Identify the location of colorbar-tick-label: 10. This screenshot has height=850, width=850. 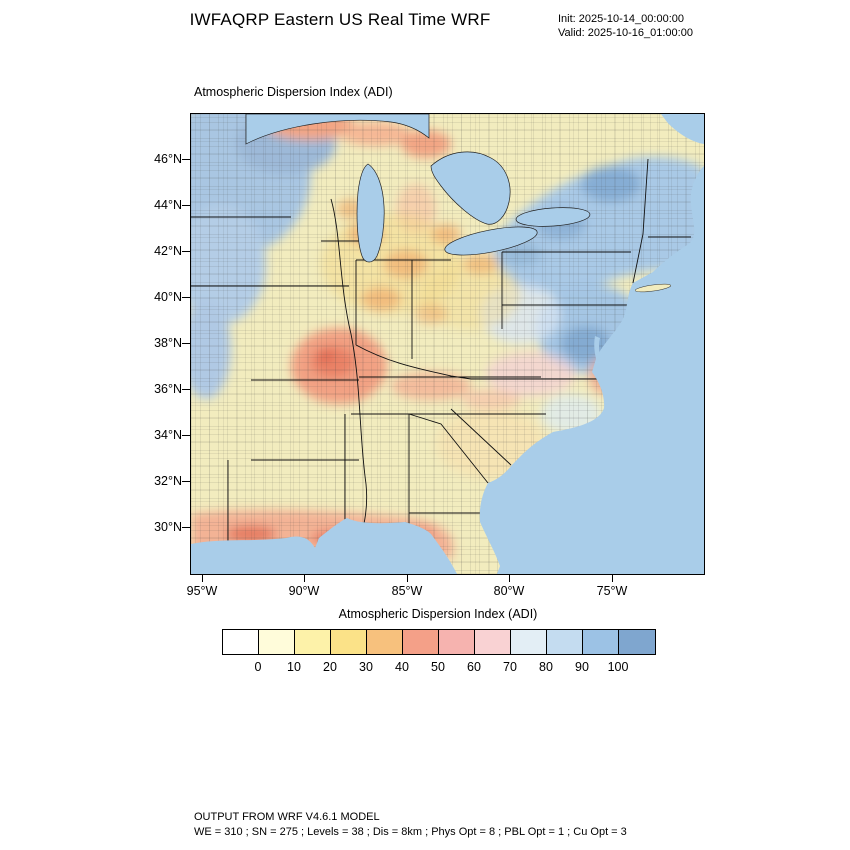
(294, 667).